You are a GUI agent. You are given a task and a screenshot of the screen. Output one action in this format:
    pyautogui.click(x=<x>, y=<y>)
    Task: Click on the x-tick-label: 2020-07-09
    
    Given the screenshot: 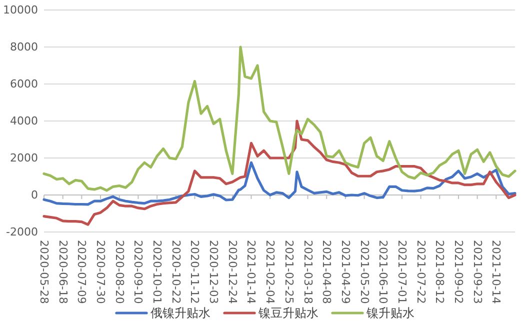 What is the action you would take?
    pyautogui.click(x=81, y=272)
    